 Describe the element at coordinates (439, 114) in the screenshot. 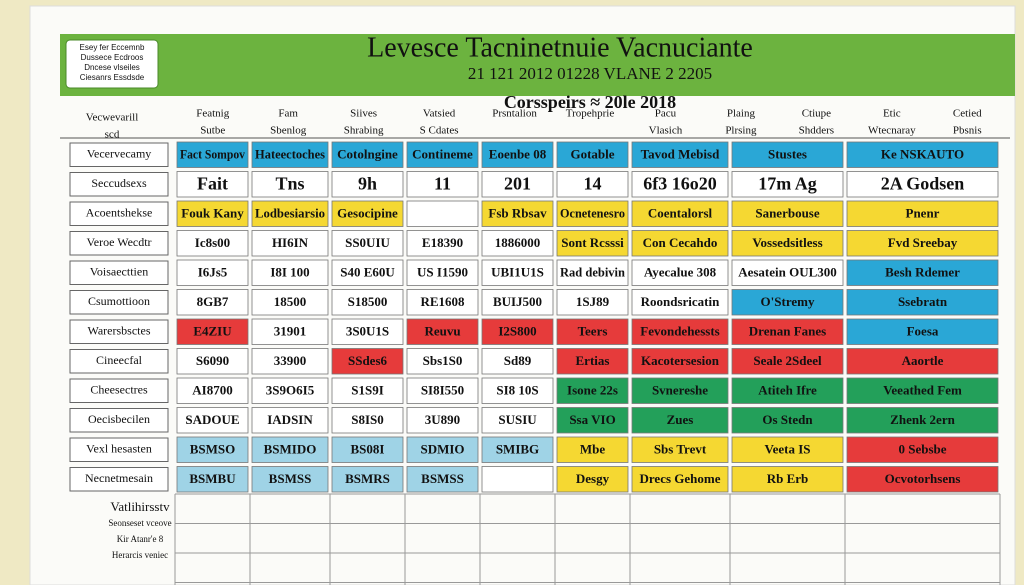

I see `column-header: Vatsied` at that location.